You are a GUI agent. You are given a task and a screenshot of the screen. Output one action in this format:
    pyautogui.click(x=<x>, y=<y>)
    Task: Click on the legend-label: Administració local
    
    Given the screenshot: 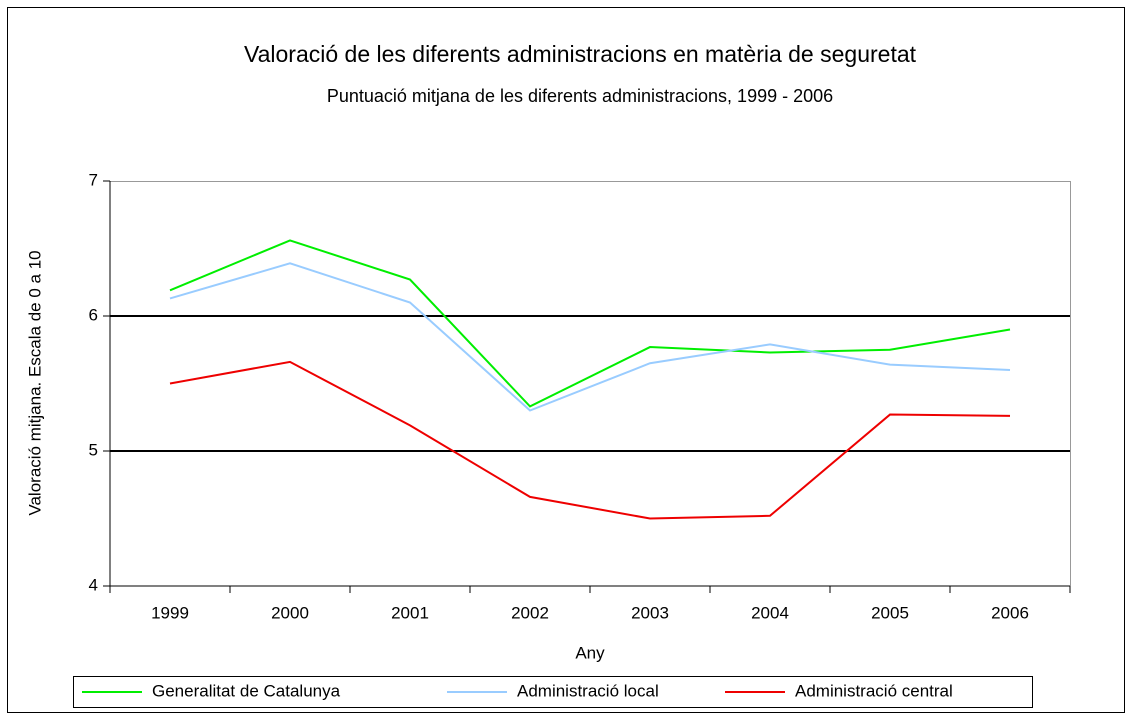 What is the action you would take?
    pyautogui.click(x=588, y=690)
    